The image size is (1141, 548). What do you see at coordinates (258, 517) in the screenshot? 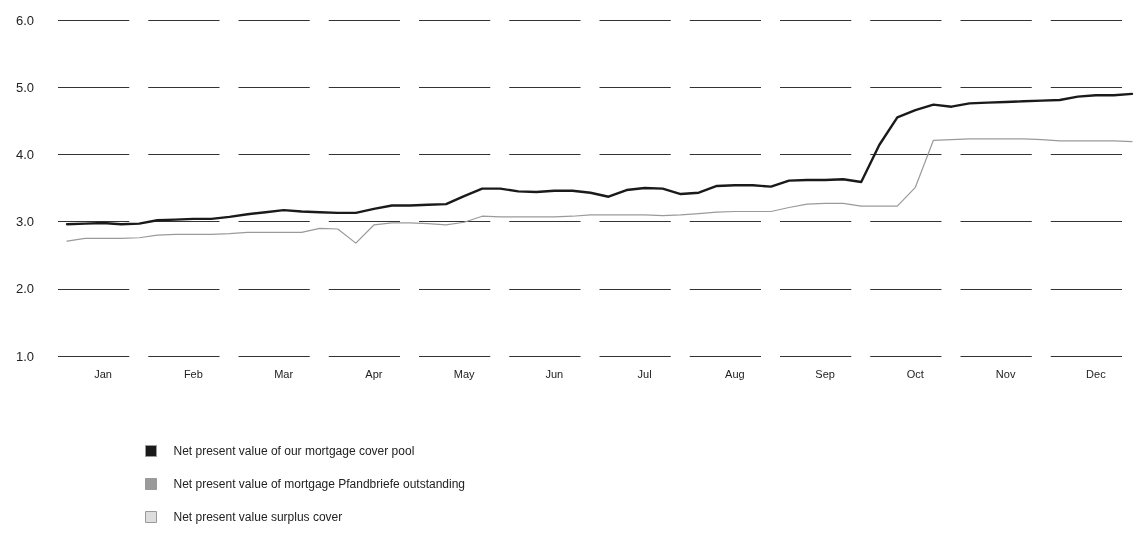
I see `legend-label: Net present value surplus cover` at bounding box center [258, 517].